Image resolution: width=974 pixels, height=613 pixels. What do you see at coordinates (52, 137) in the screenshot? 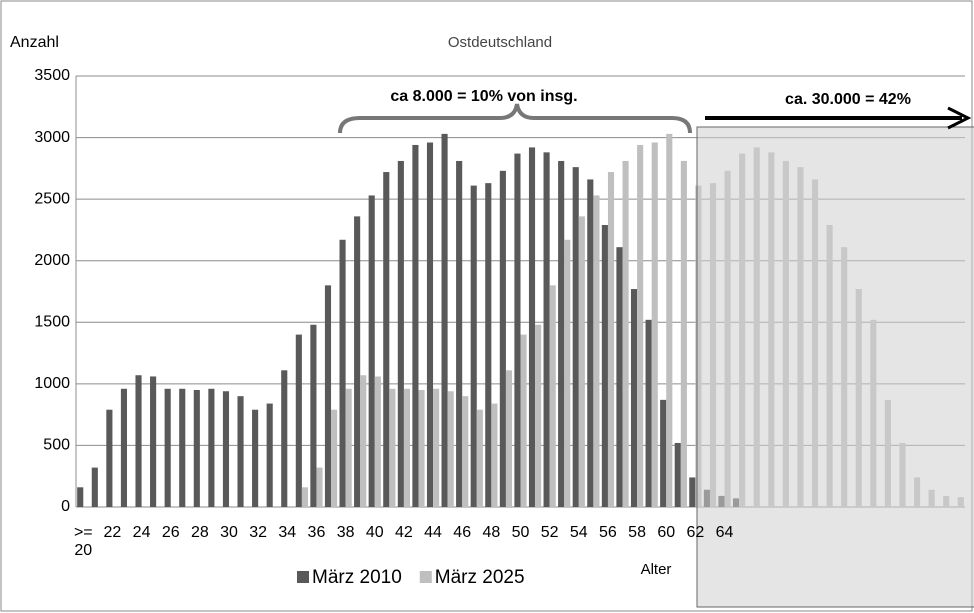
I see `y-tick-label: 3000` at bounding box center [52, 137].